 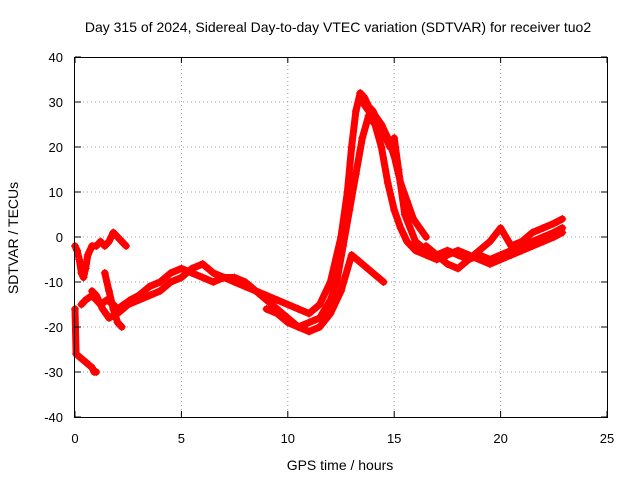 What do you see at coordinates (394, 169) in the screenshot?
I see `series-track-e` at bounding box center [394, 169].